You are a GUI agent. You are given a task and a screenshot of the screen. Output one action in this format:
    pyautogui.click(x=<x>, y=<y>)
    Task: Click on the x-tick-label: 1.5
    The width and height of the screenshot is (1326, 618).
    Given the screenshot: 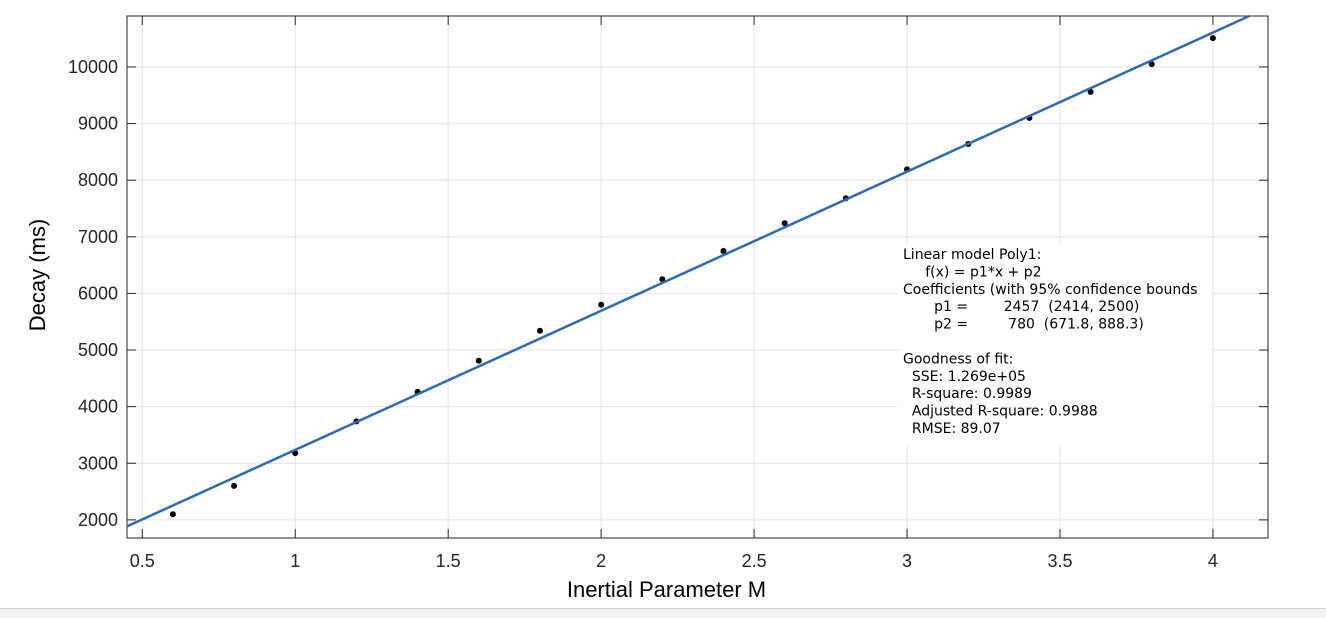 What is the action you would take?
    pyautogui.click(x=448, y=561)
    